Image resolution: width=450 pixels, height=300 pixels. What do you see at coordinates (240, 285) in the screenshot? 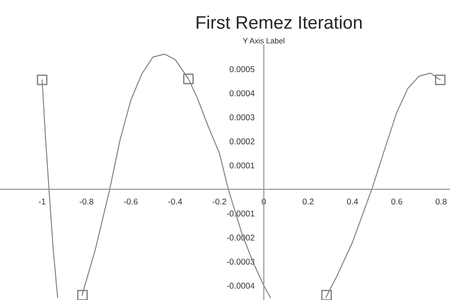
I see `y-tick-label: -0.0004` at bounding box center [240, 285].